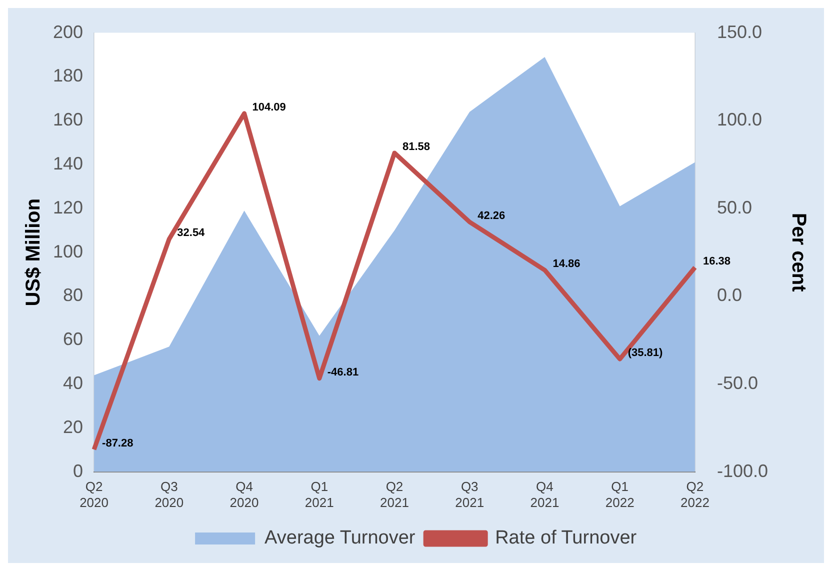 This screenshot has height=571, width=832. I want to click on x-tick-label: Q1 2021, so click(319, 494).